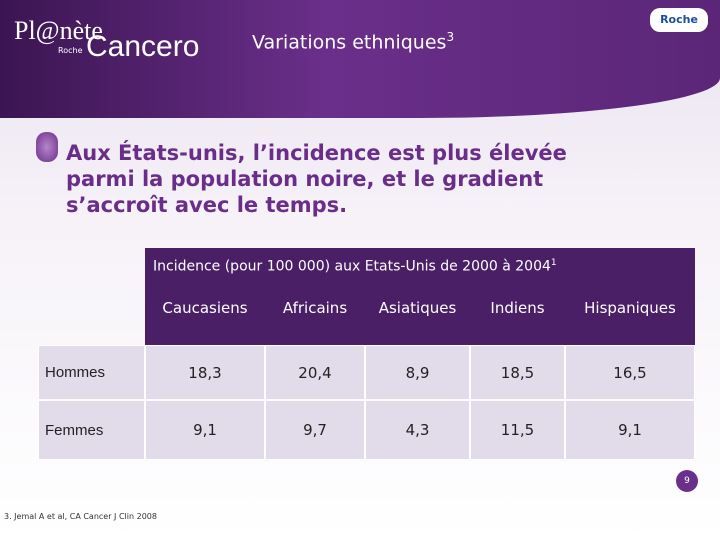 This screenshot has height=540, width=720. I want to click on footnote: 3. Jemal A et al, CA Cancer J Clin 2008, so click(80, 516).